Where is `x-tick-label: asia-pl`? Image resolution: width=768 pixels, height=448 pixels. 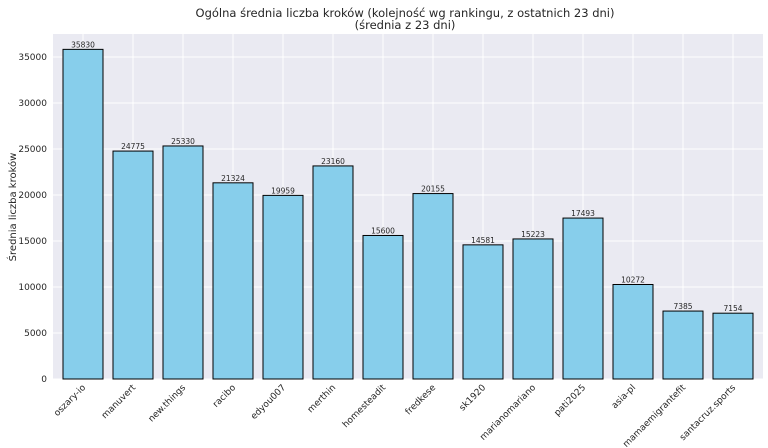 x-tick-label: asia-pl is located at coordinates (624, 397).